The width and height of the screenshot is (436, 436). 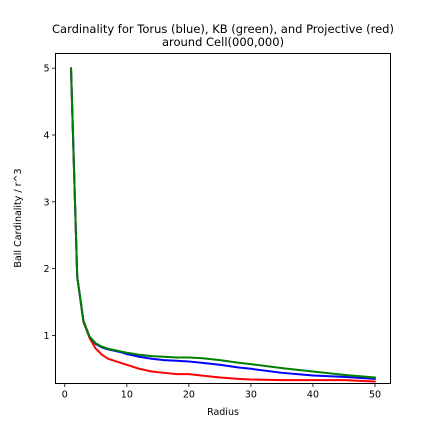 I want to click on x-tick-label-2: 20, so click(x=189, y=395).